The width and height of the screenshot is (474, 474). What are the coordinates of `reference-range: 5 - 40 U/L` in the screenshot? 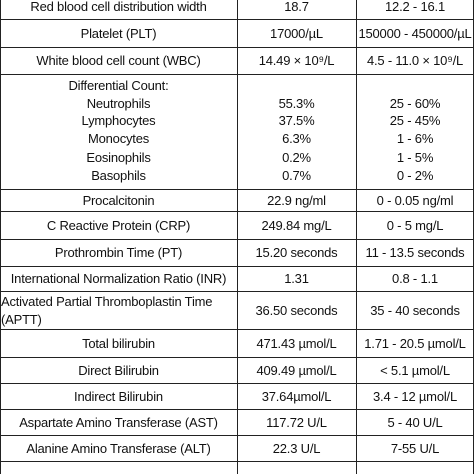 It's located at (415, 422).